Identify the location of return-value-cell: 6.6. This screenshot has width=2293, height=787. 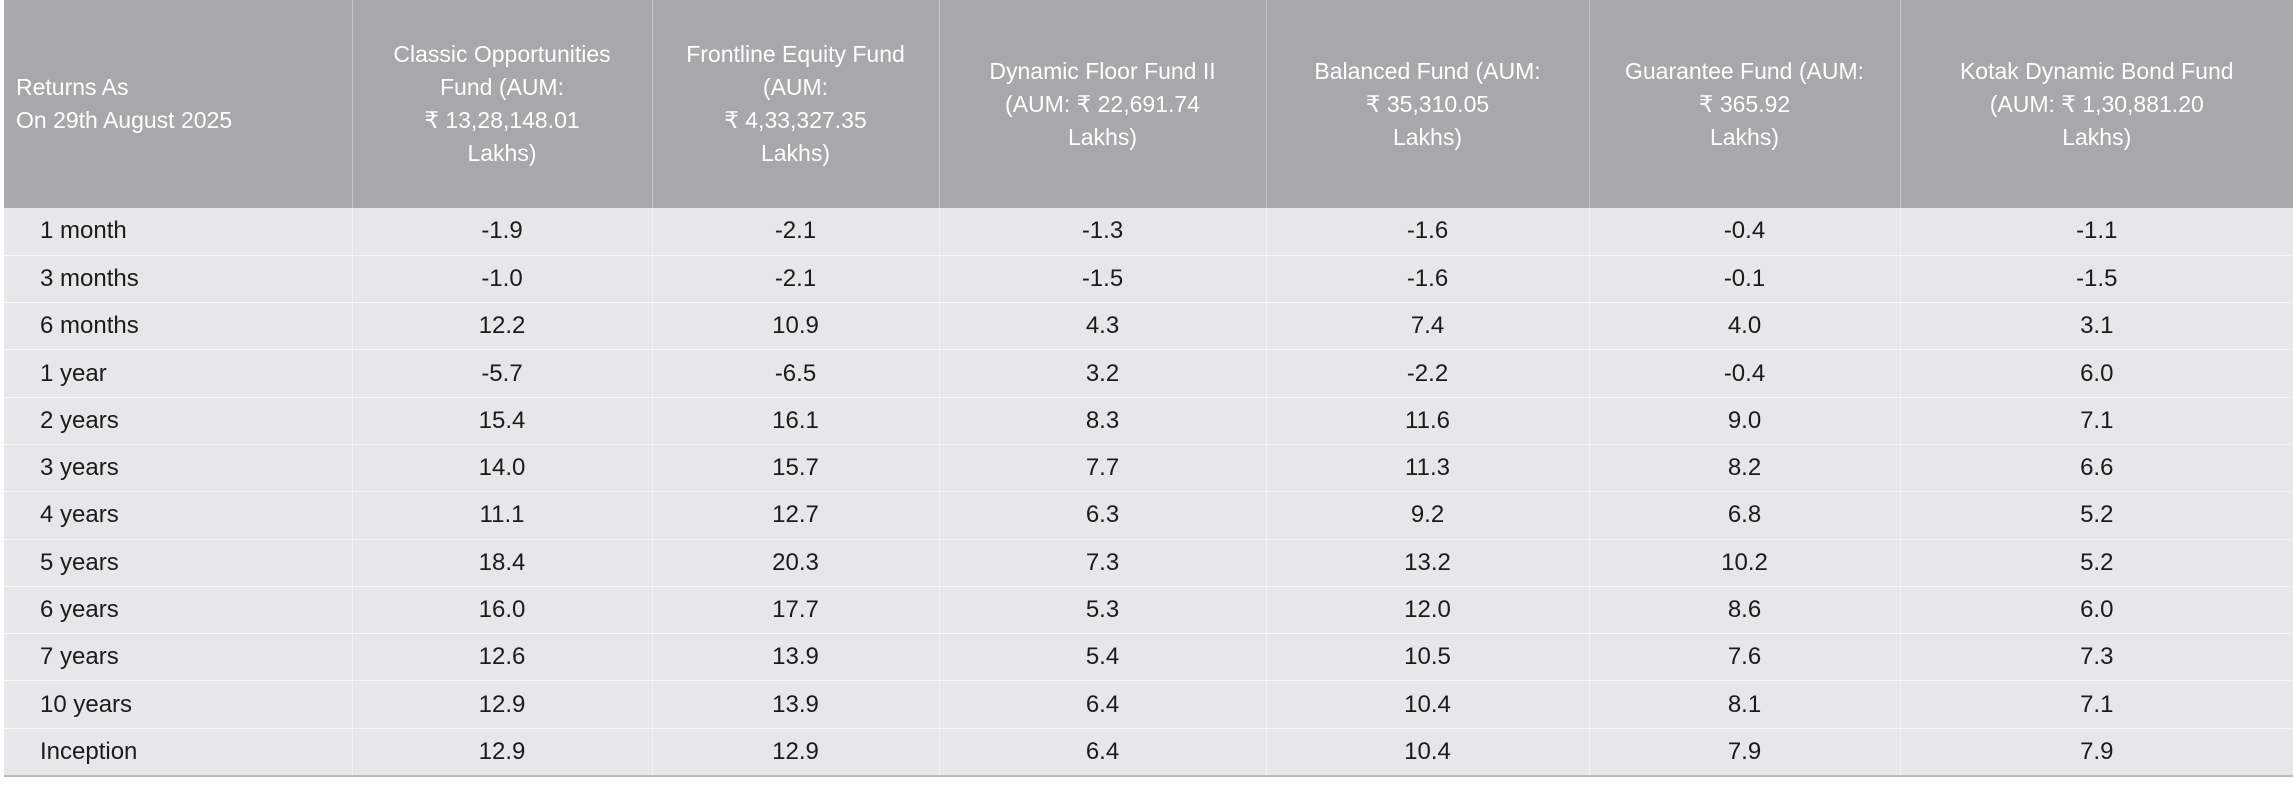
(2096, 468).